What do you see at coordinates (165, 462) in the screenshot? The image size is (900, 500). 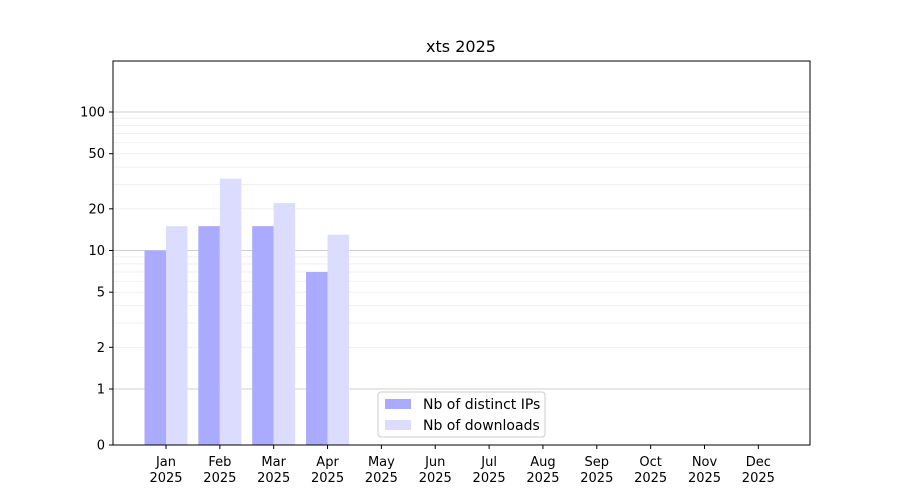 I see `x-tick-label-month-0: Jan` at bounding box center [165, 462].